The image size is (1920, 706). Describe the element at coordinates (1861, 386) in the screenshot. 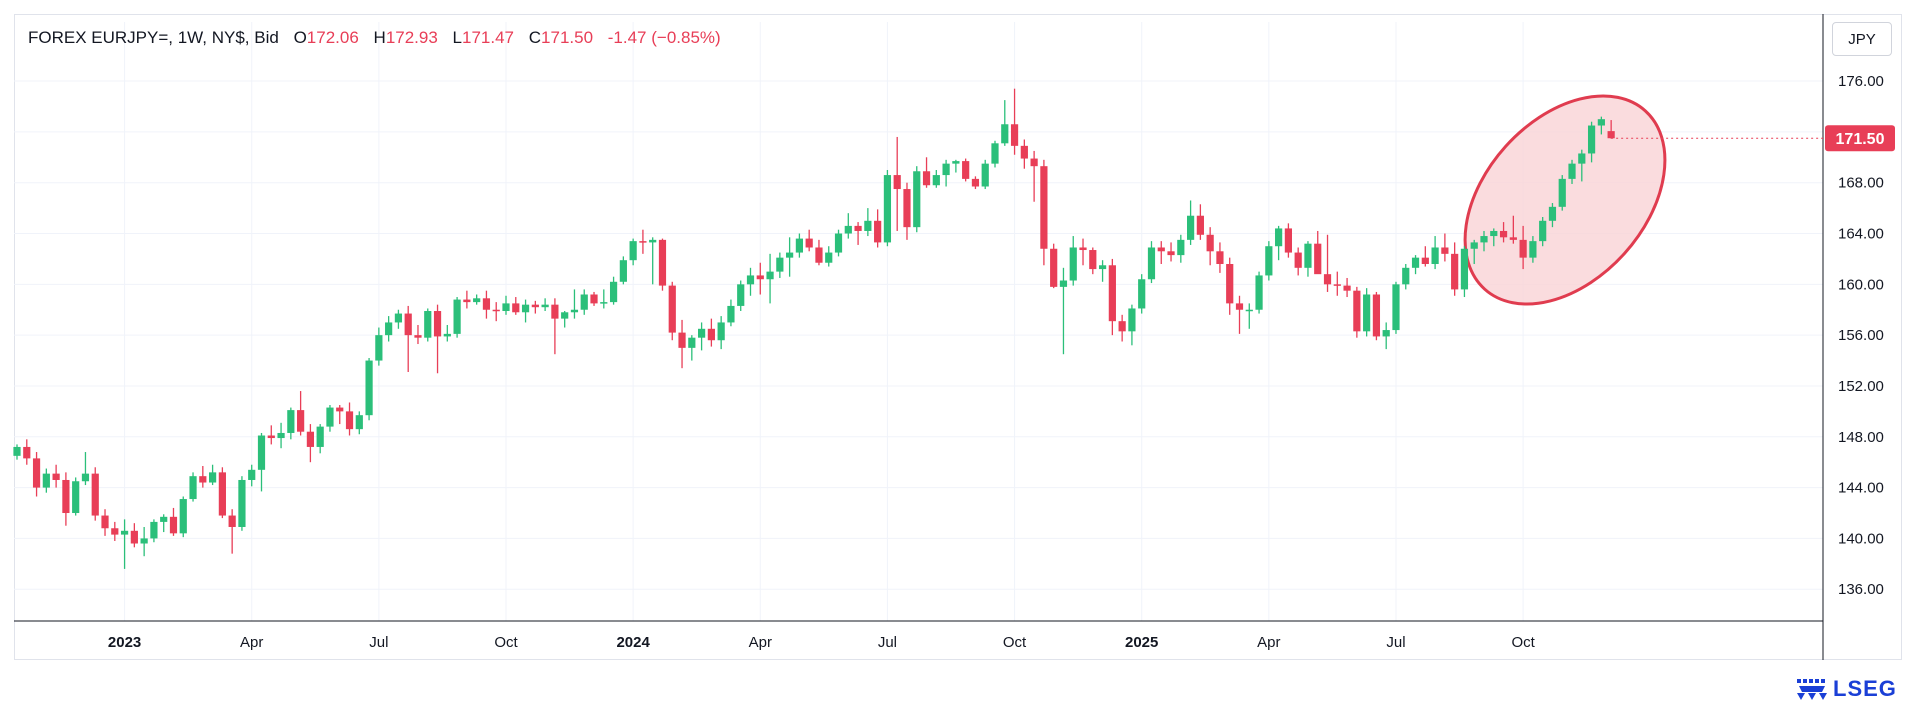

I see `y-tick-label: 152.00` at that location.